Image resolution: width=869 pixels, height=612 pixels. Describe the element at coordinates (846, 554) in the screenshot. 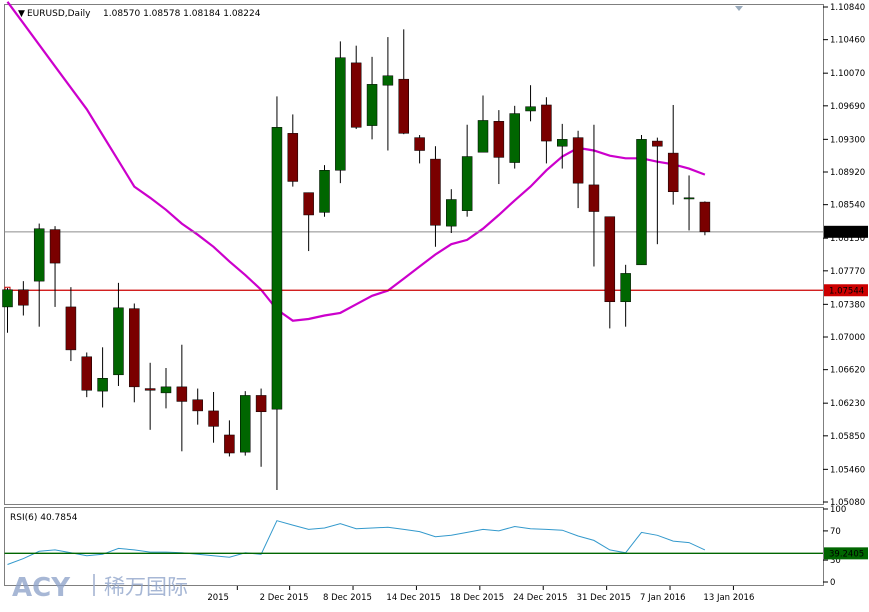

I see `rsi-level-label: 39.2405` at that location.